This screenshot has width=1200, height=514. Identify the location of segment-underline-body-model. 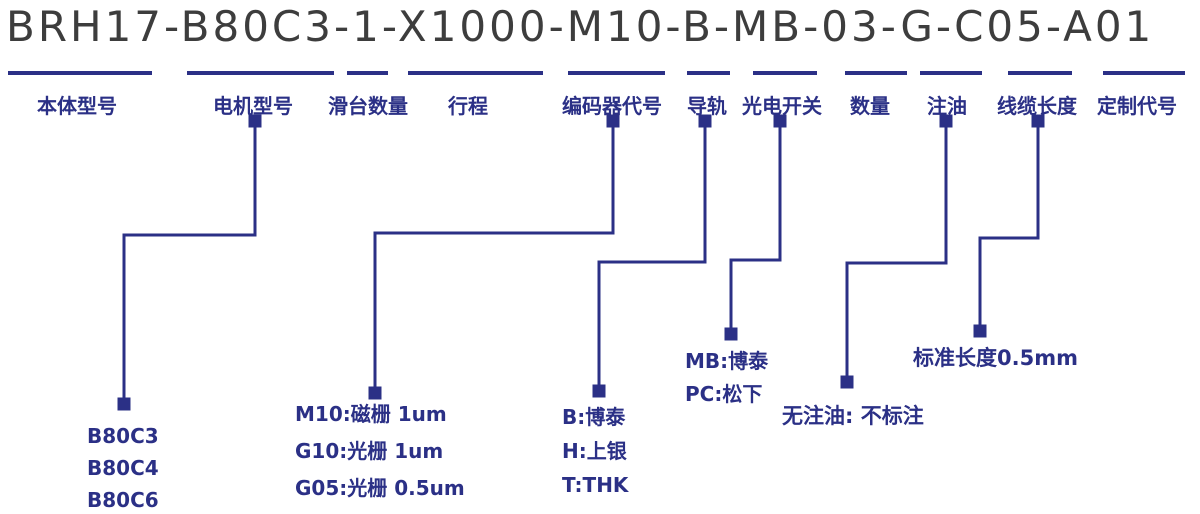
(80, 73).